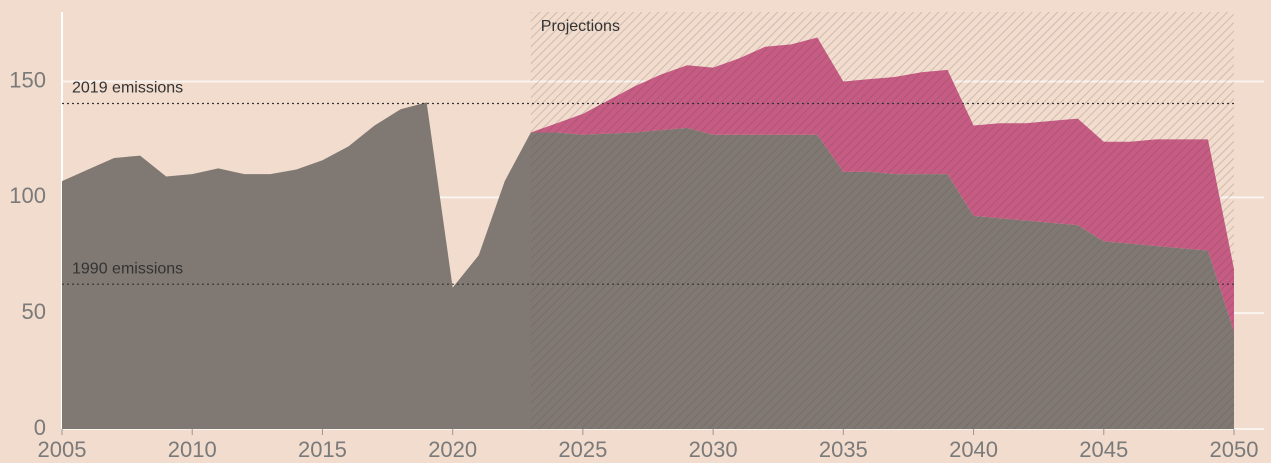  What do you see at coordinates (27, 195) in the screenshot?
I see `y-tick-label: 100` at bounding box center [27, 195].